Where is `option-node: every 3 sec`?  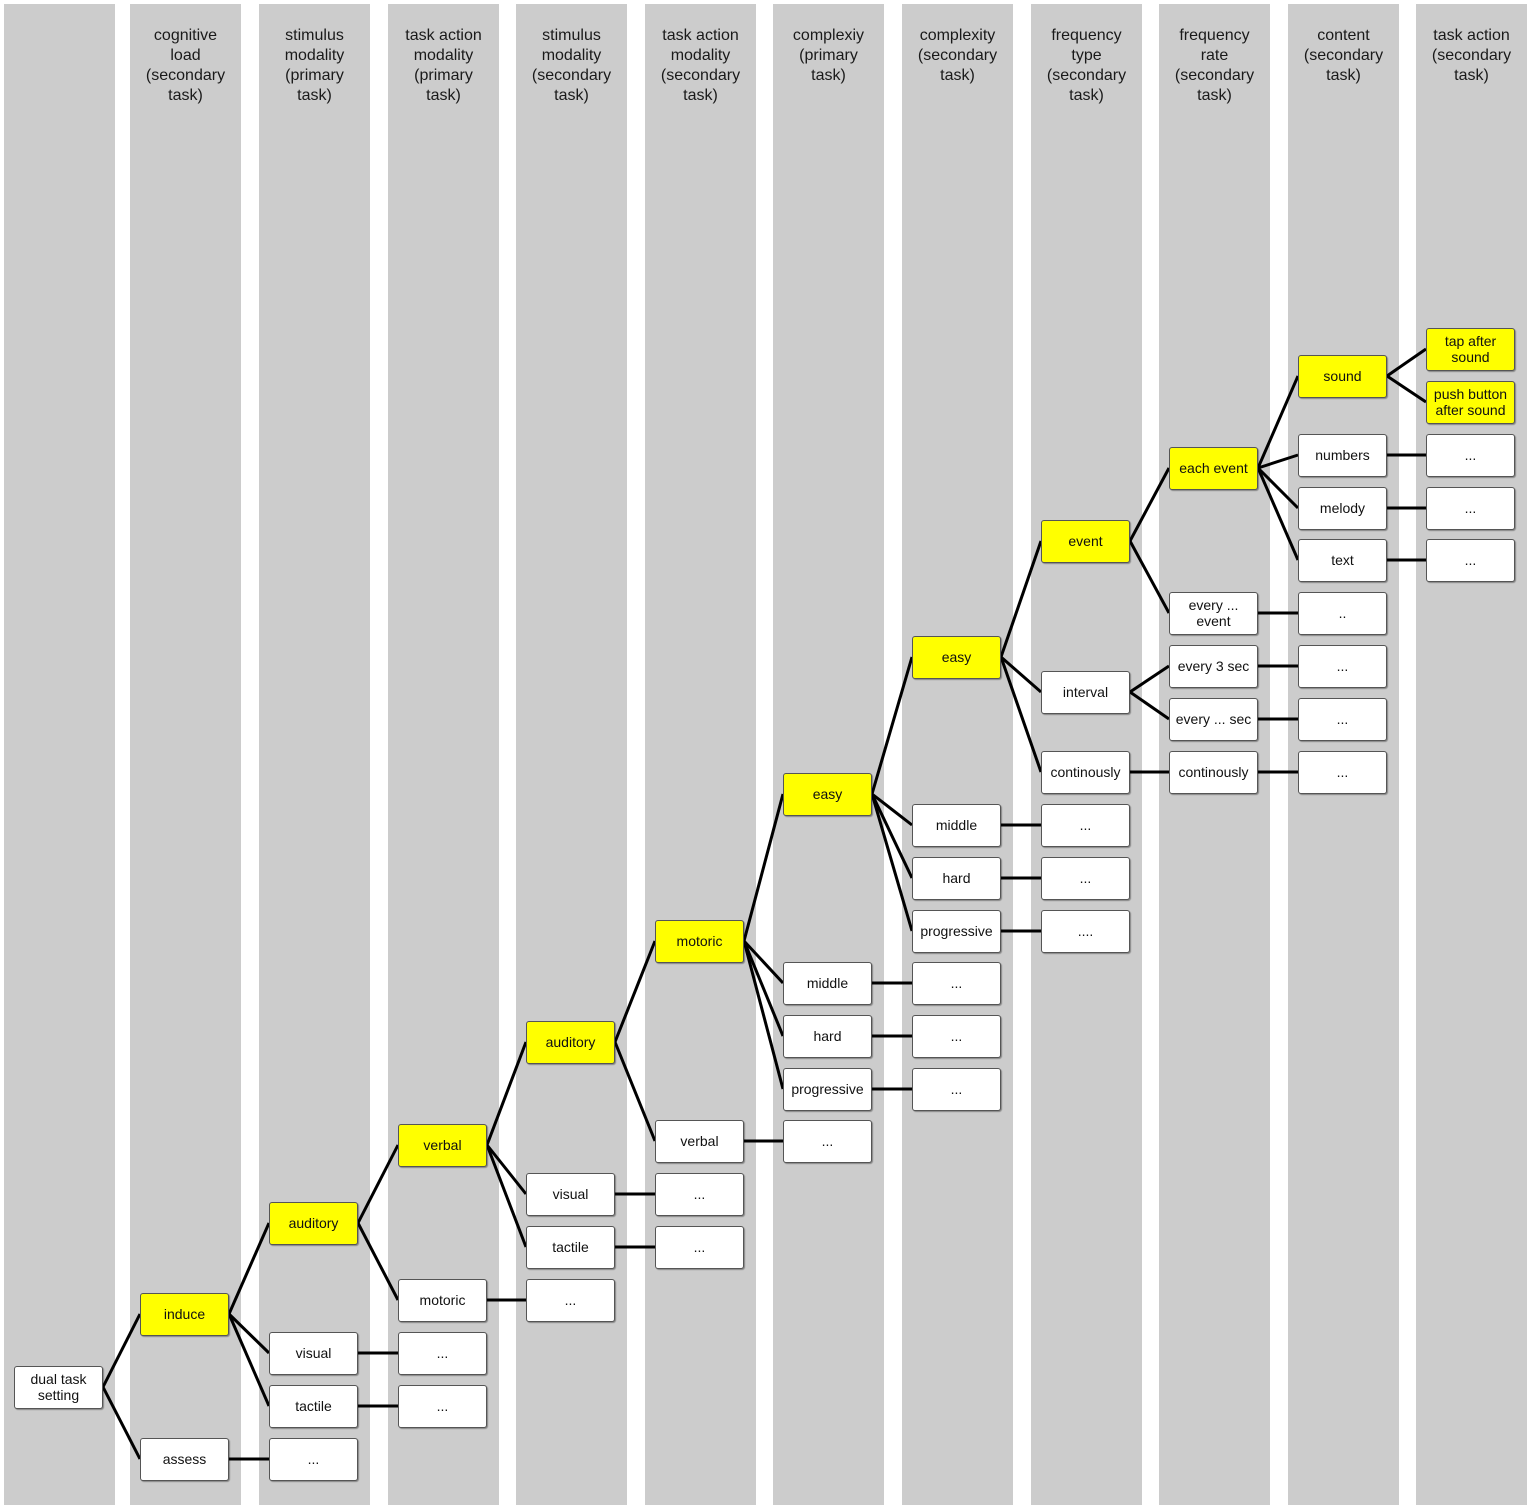 option-node: every 3 sec is located at coordinates (1213, 666).